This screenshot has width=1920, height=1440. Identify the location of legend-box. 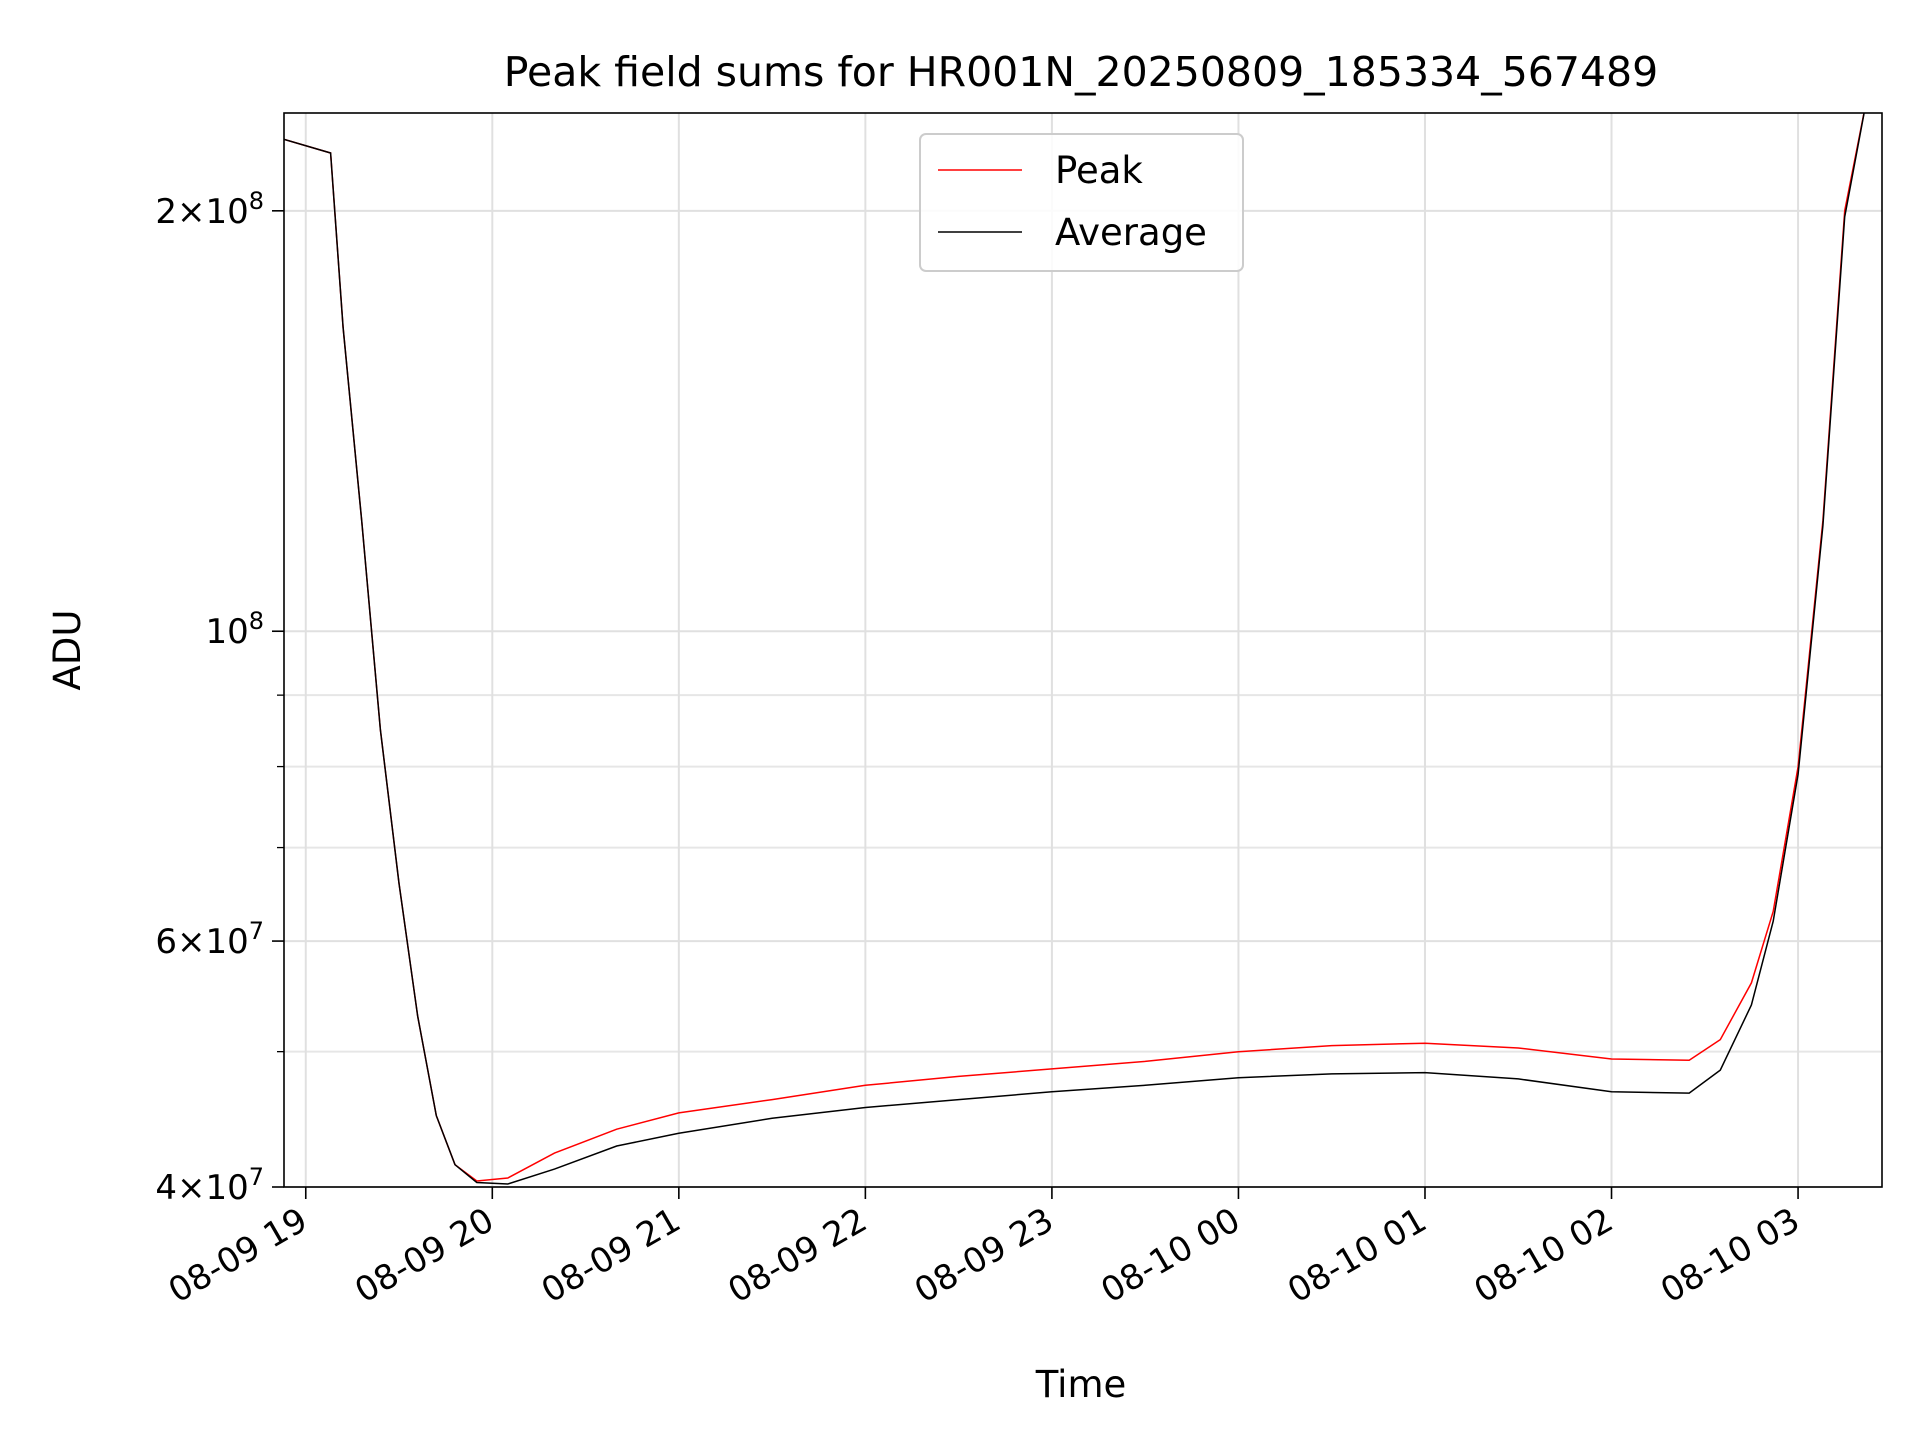
(1081, 202).